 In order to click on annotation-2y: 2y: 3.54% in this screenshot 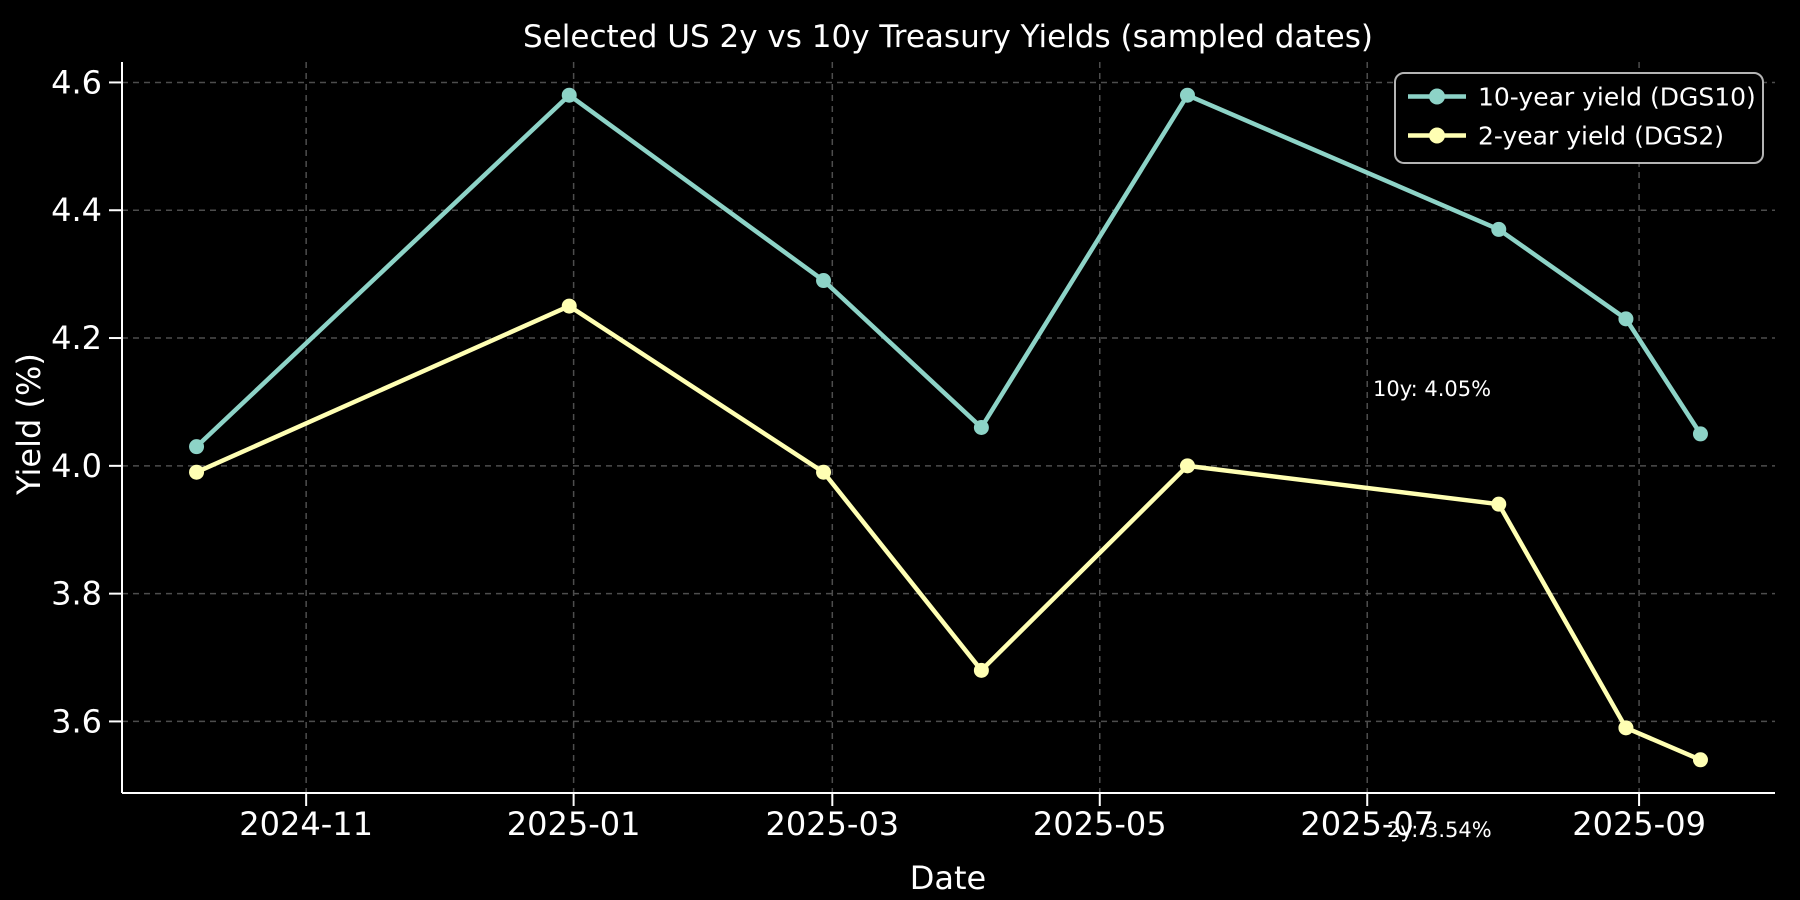, I will do `click(1439, 830)`.